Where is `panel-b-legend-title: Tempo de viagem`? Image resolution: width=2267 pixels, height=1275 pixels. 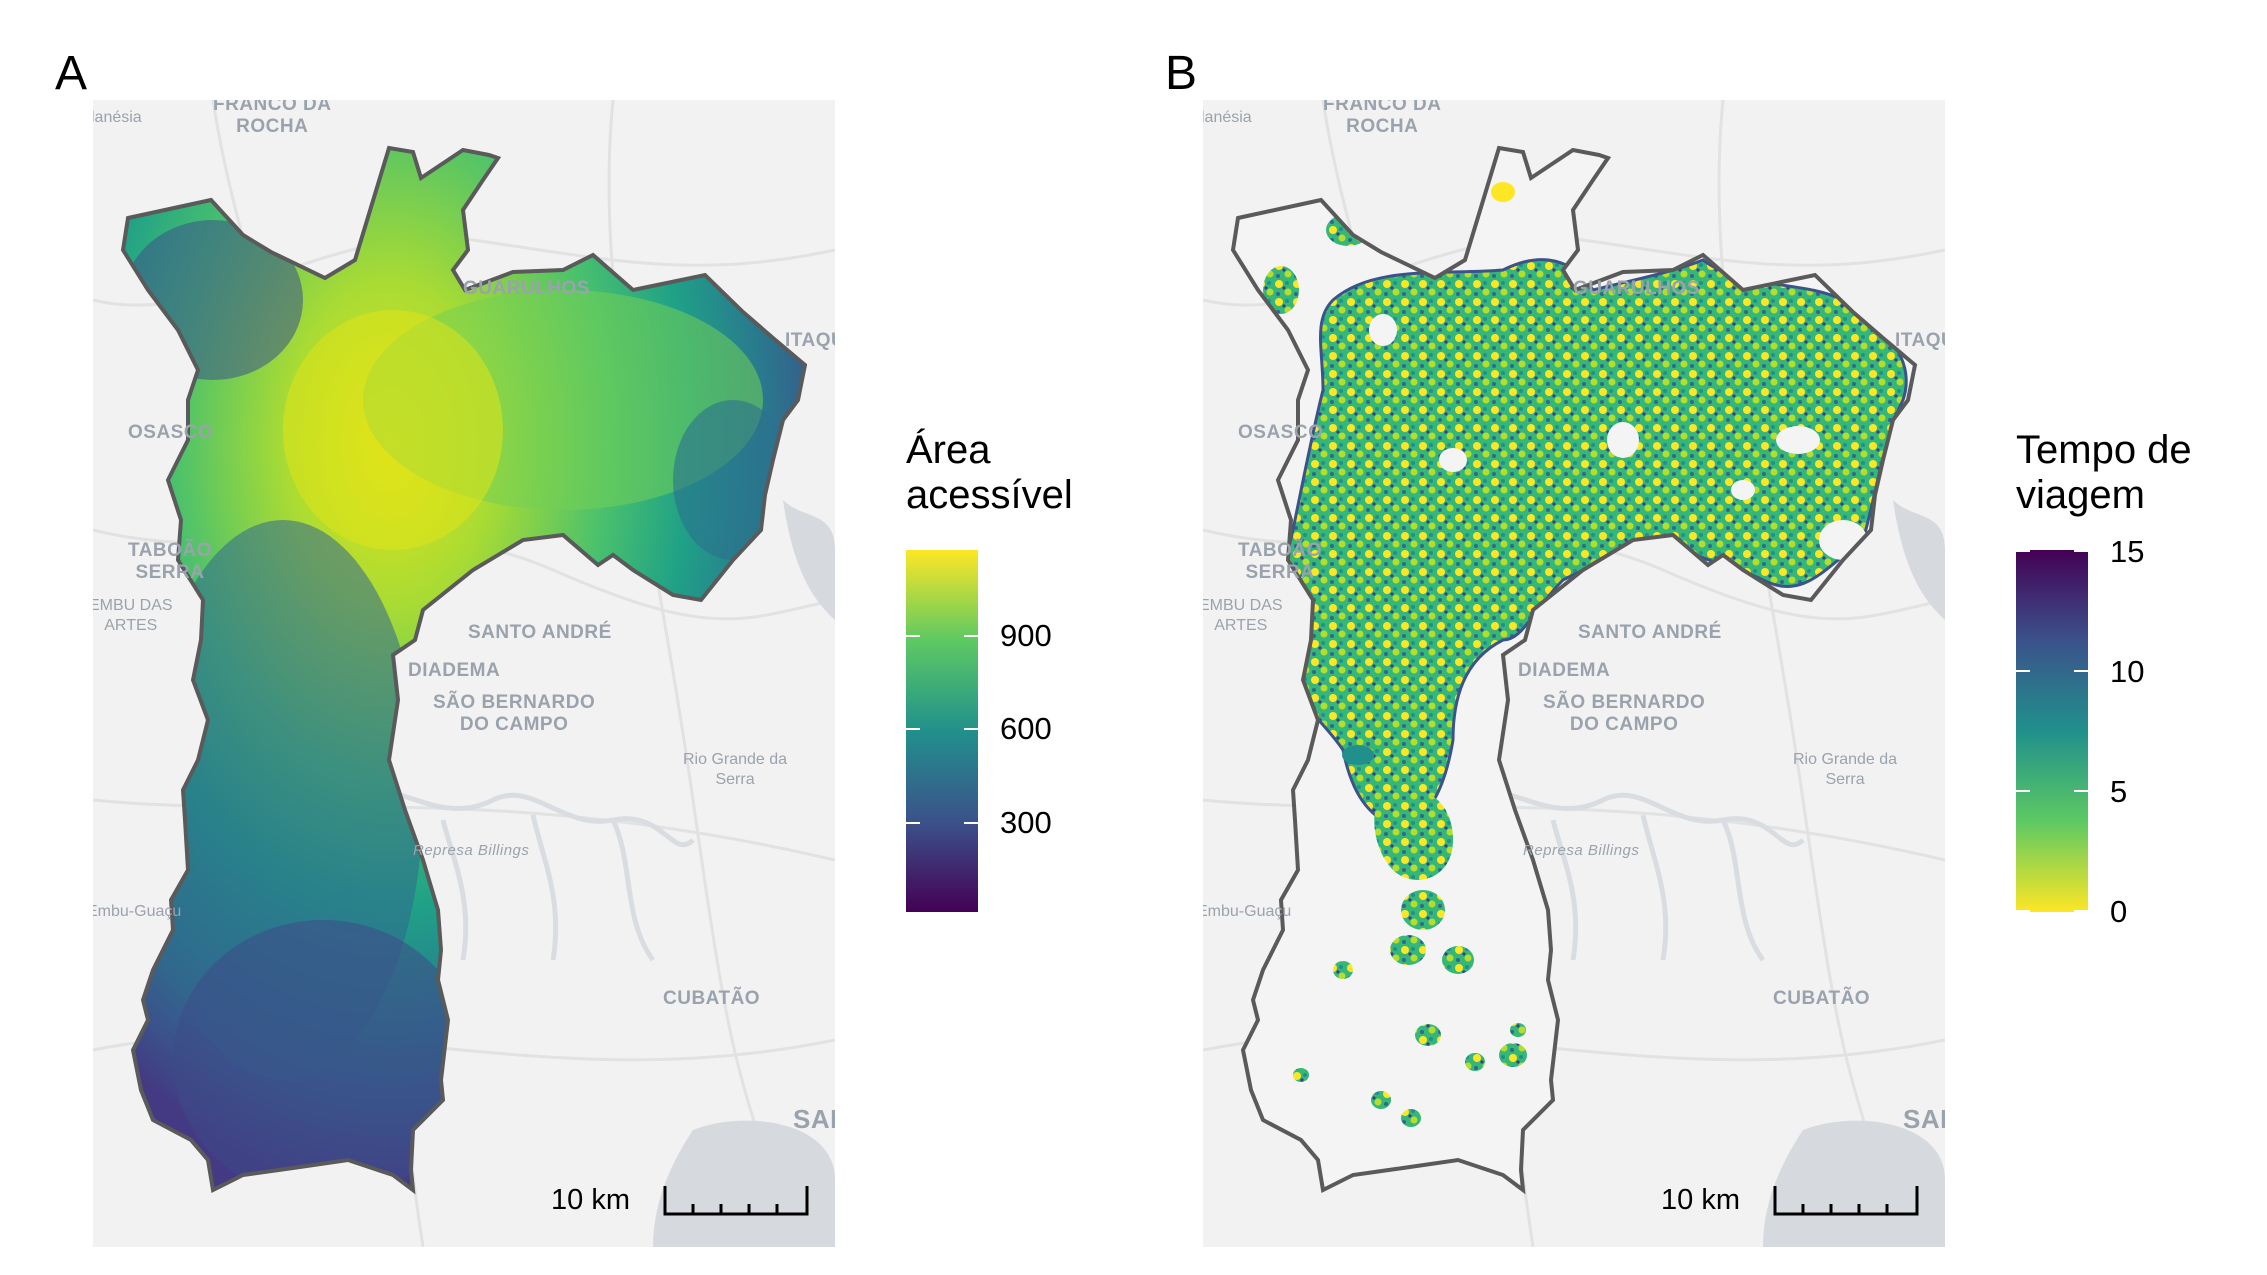 panel-b-legend-title: Tempo de viagem is located at coordinates (2104, 472).